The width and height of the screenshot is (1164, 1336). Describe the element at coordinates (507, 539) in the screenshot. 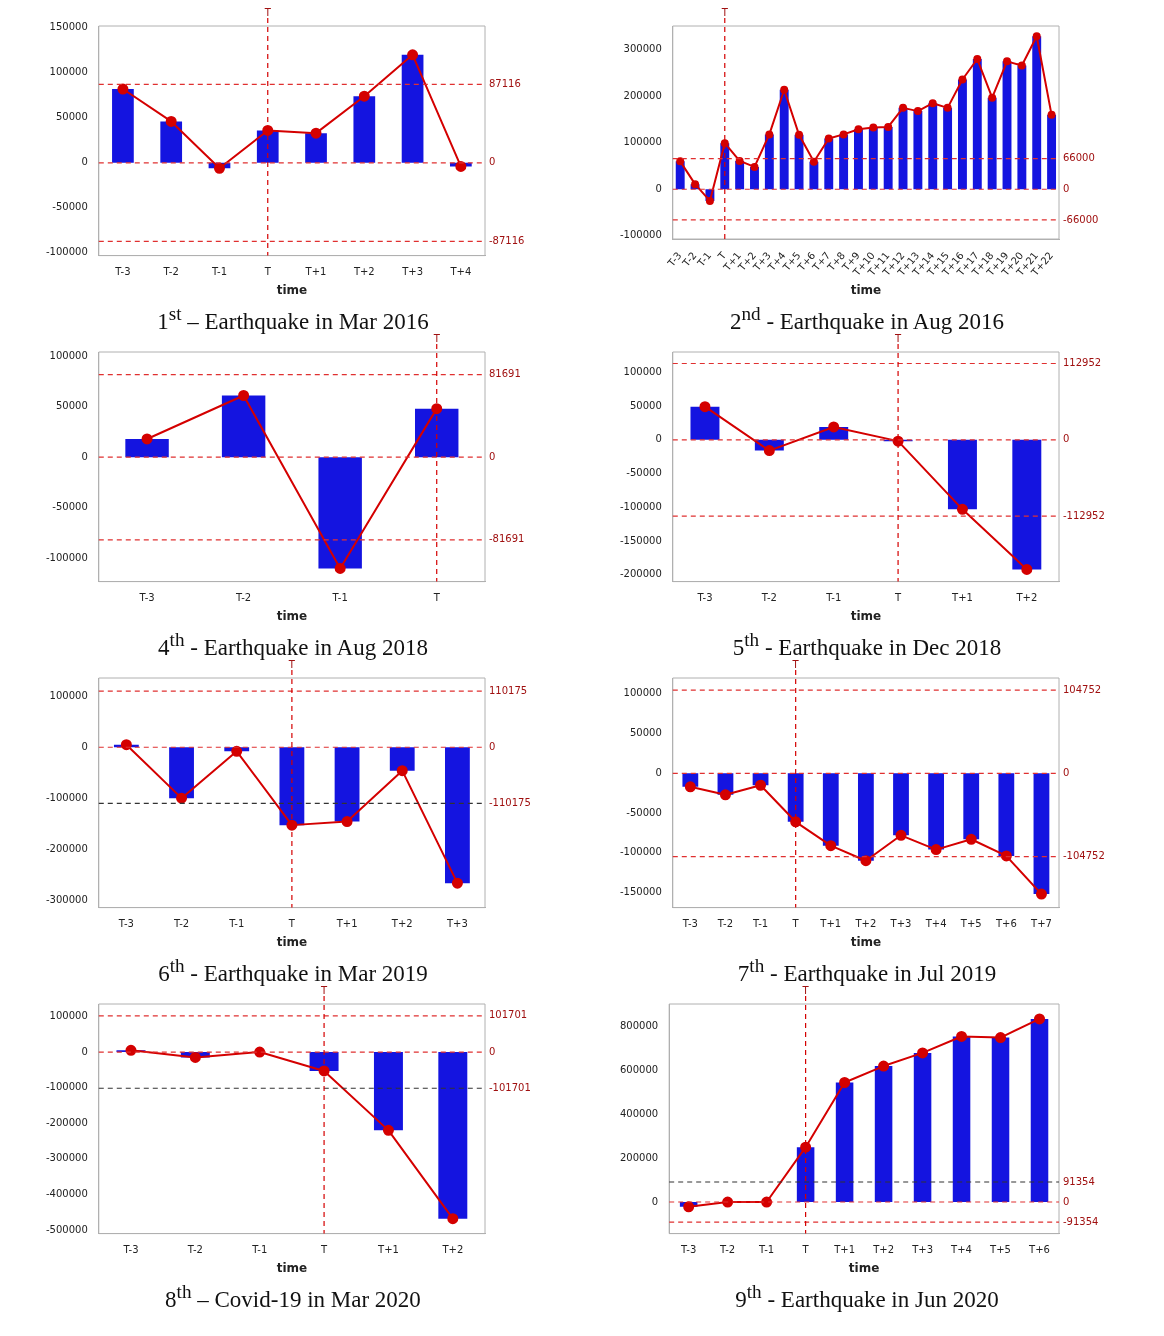

I see `ref-line-label: -81691` at that location.